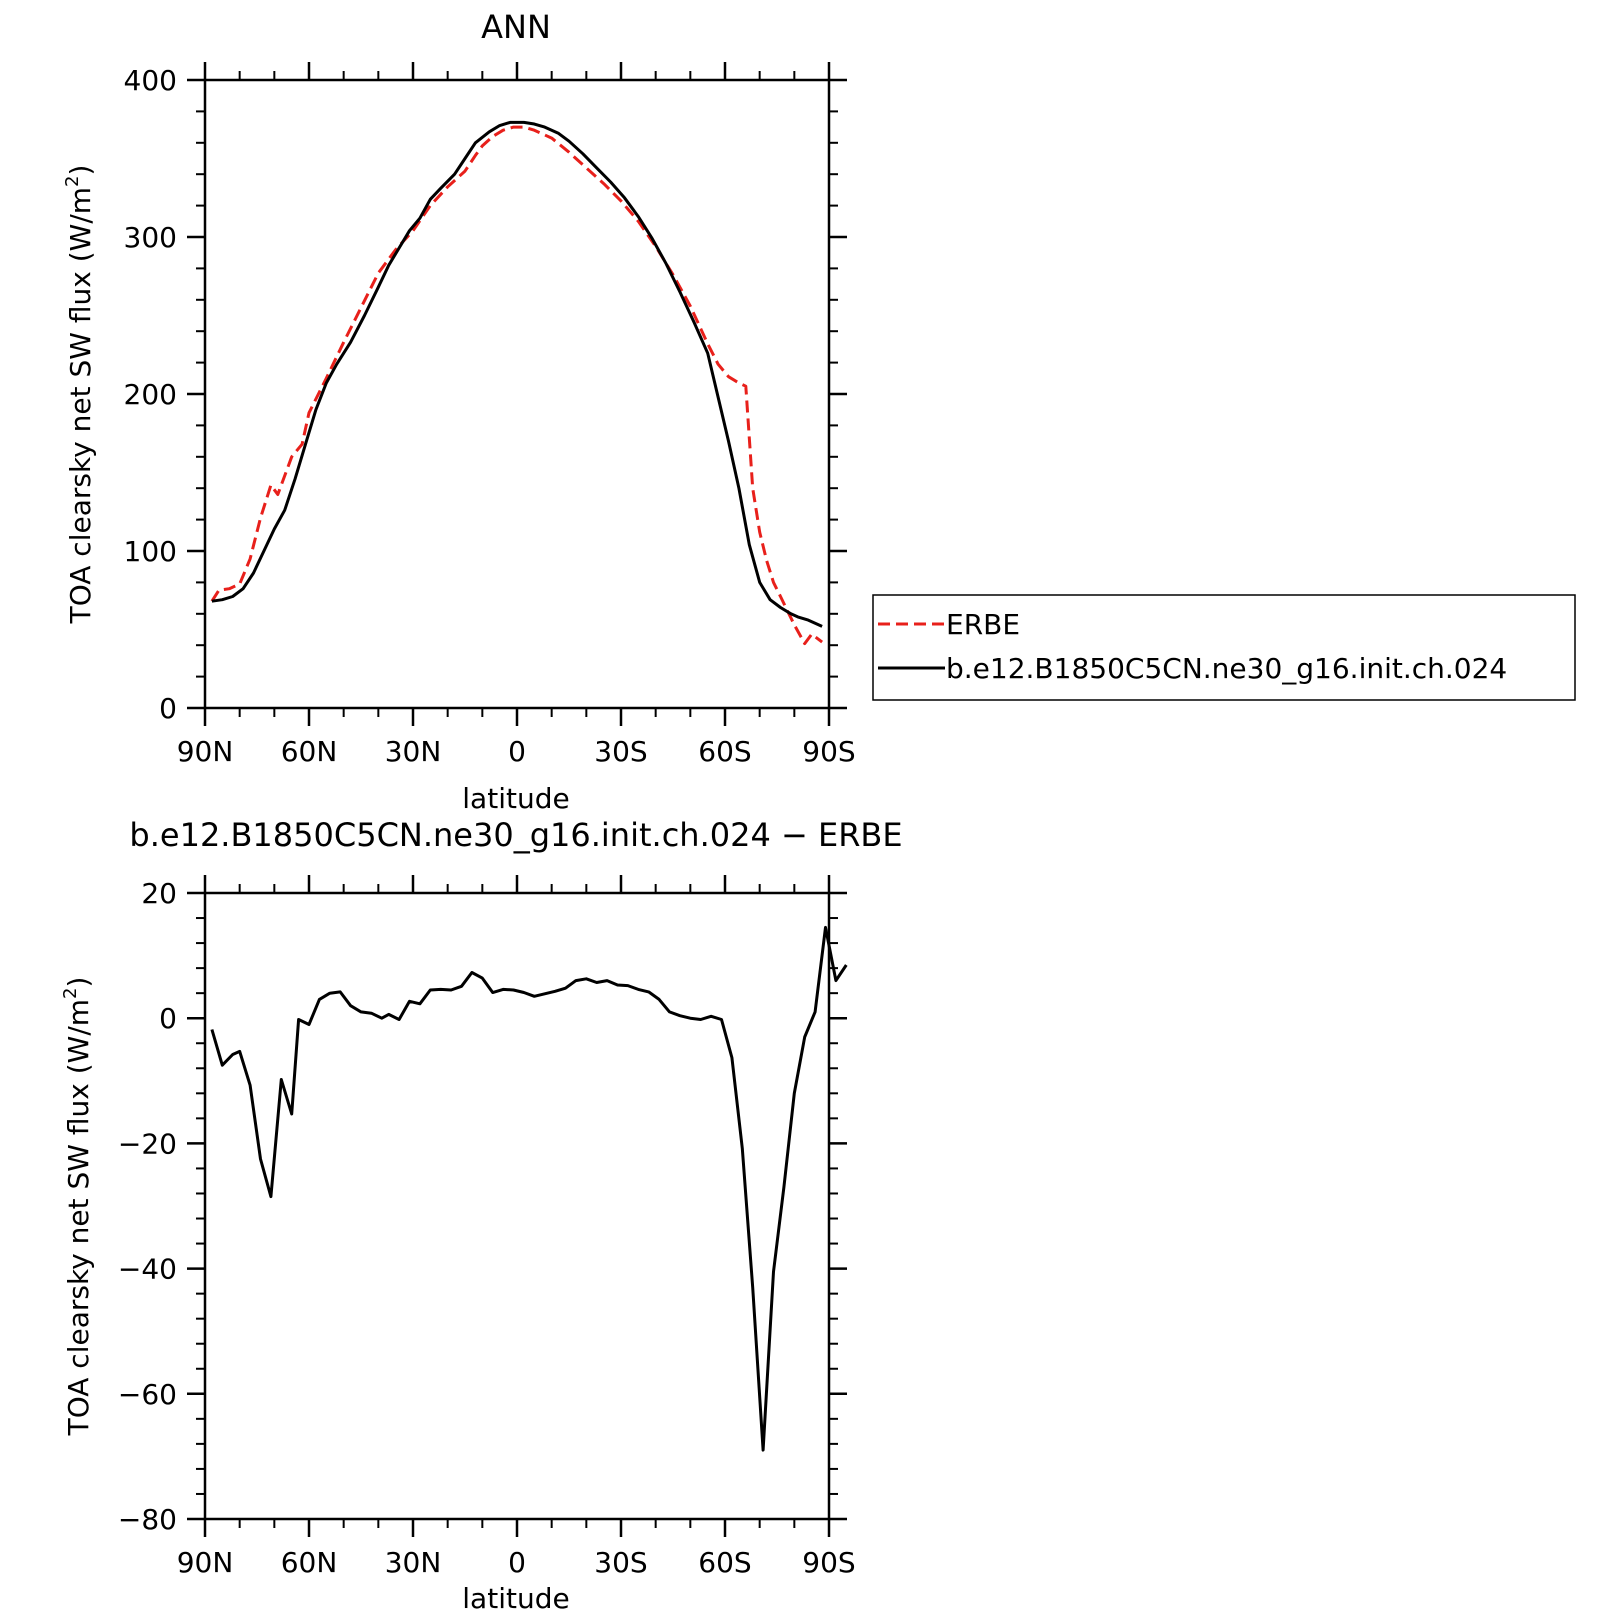  Describe the element at coordinates (150, 394) in the screenshot. I see `y-tick-label: 200` at that location.